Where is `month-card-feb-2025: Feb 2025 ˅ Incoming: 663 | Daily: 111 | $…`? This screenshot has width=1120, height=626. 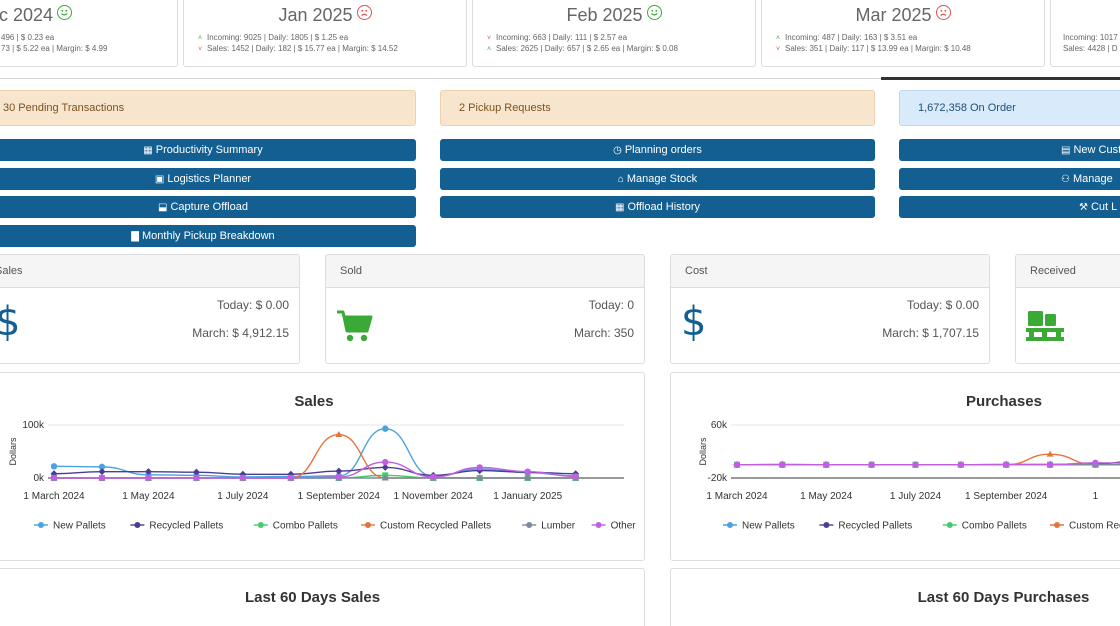
month-card-feb-2025: Feb 2025 ˅ Incoming: 663 | Daily: 111 | $… is located at coordinates (614, 33).